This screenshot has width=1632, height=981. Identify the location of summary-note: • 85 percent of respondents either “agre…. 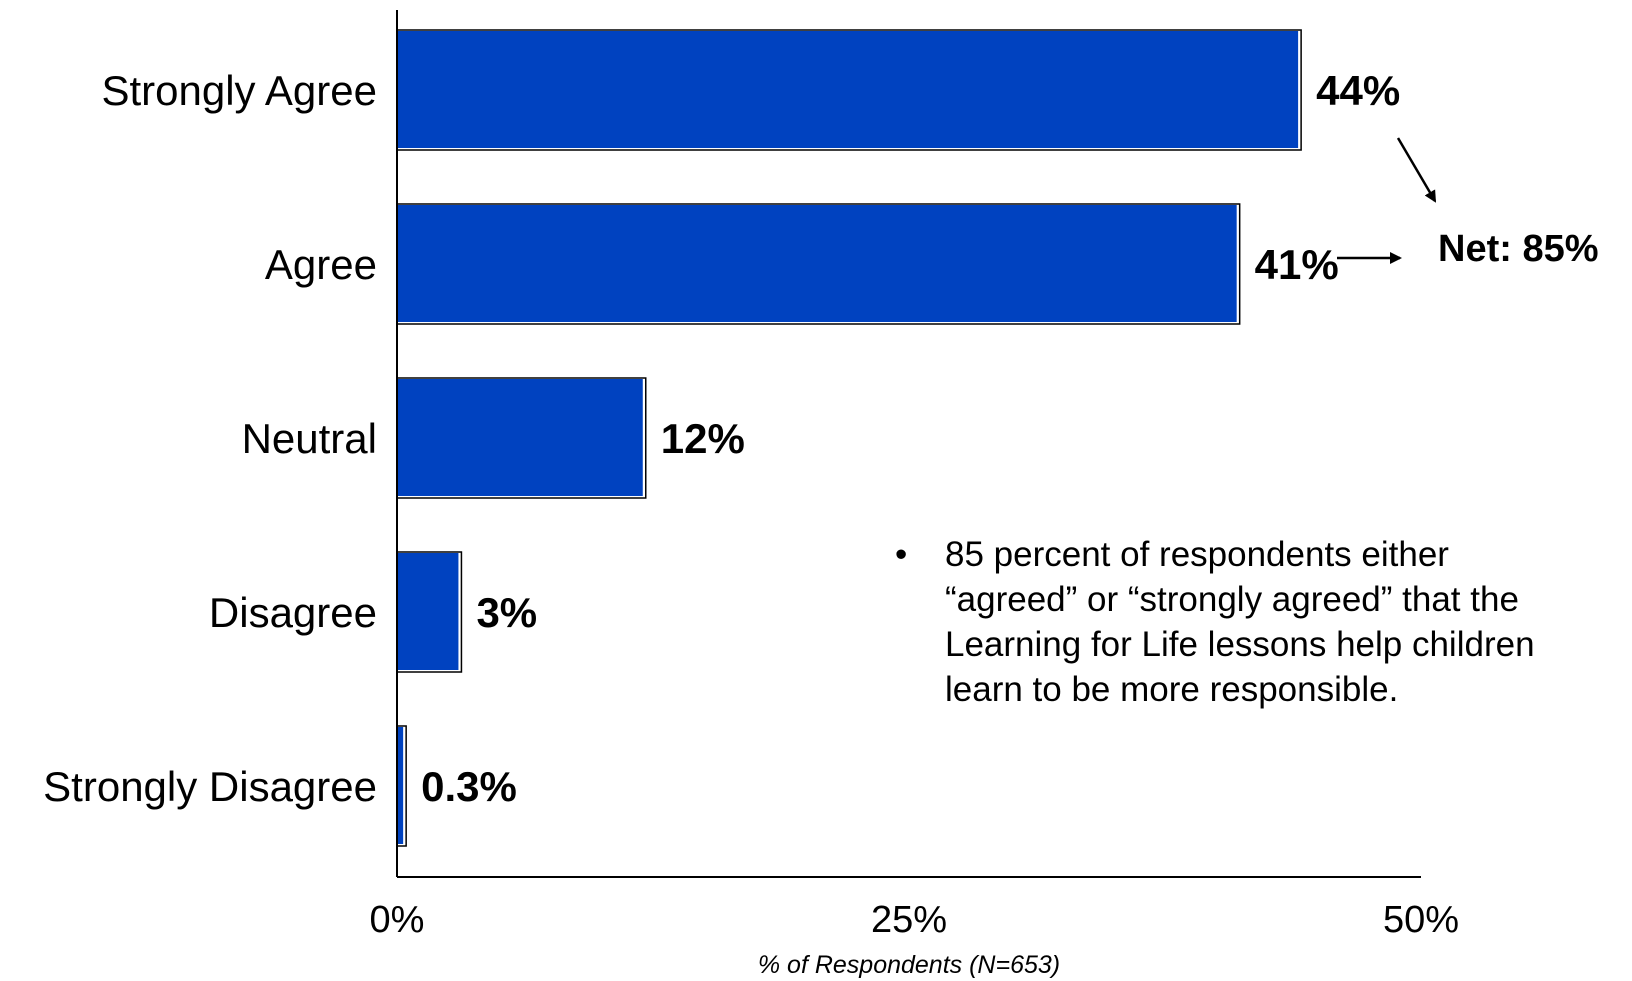
(1235, 622).